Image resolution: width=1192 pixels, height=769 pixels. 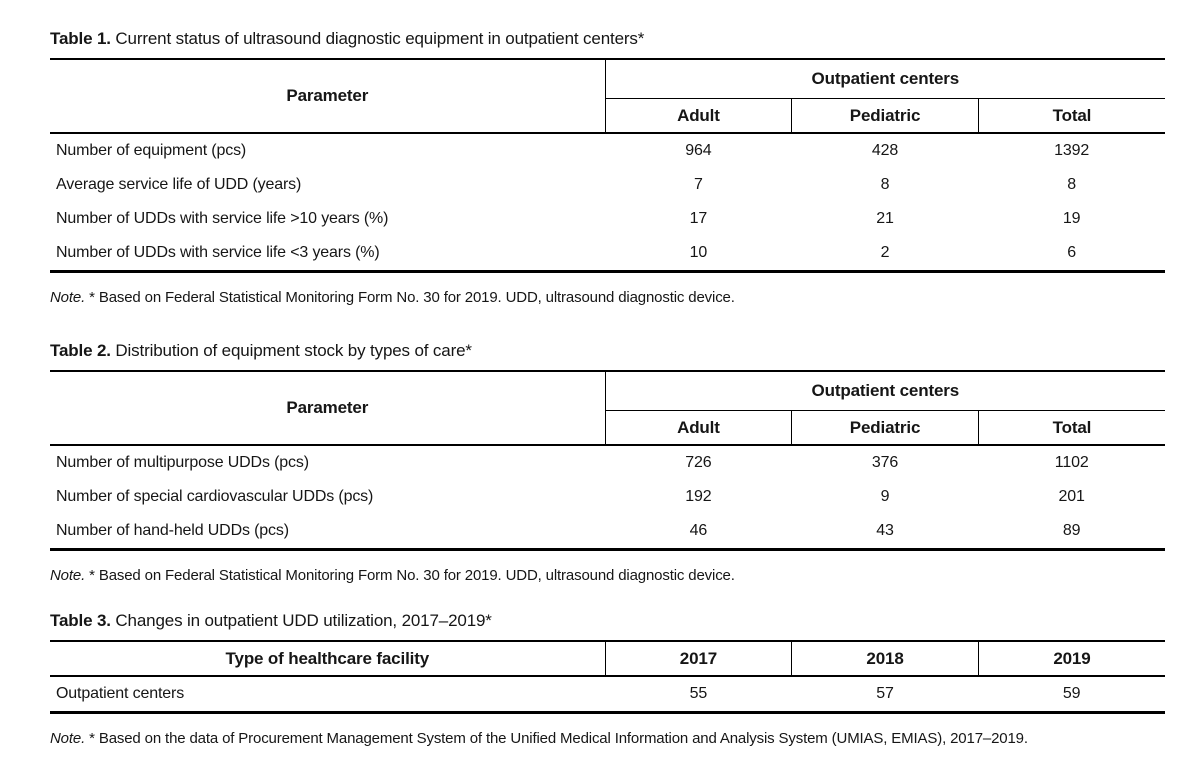 I want to click on table-row: Number of equipment (pcs) 964 428 1392, so click(x=607, y=150).